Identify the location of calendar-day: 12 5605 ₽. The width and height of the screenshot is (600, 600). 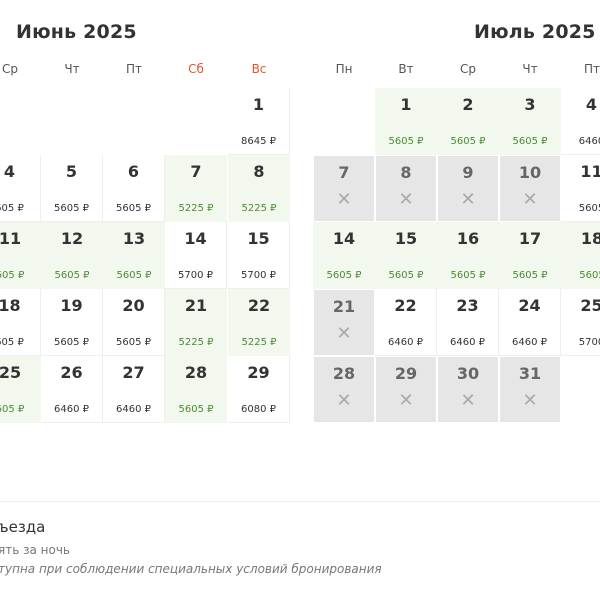
(72, 255).